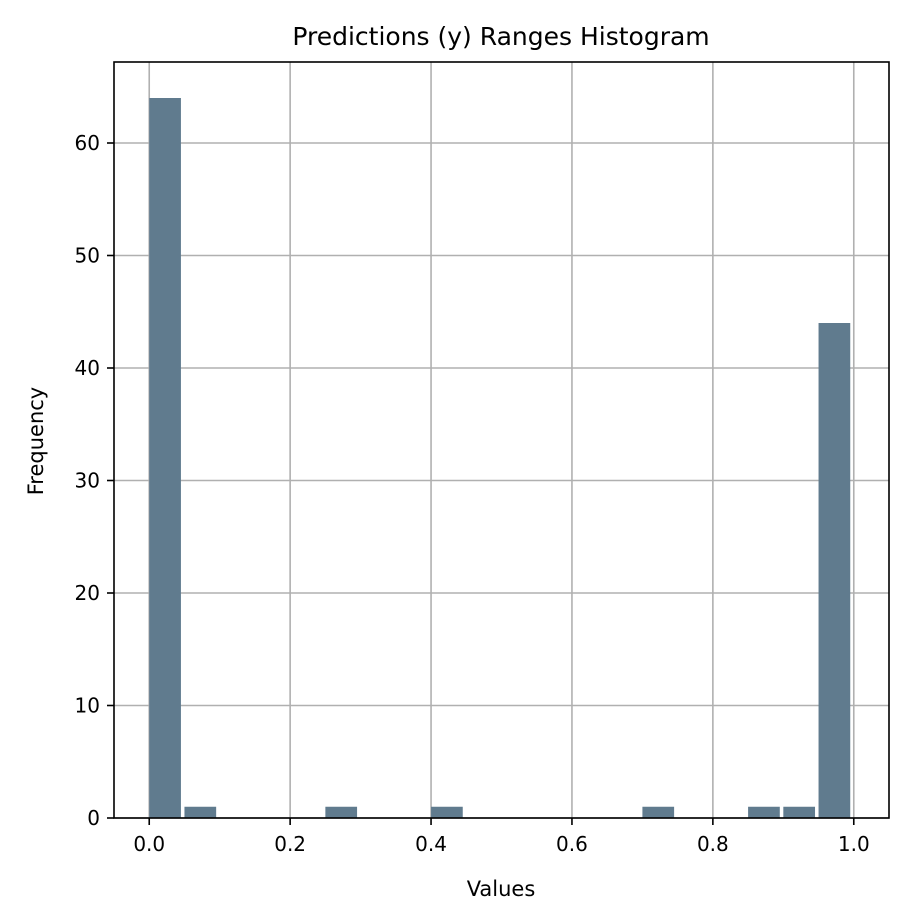 This screenshot has width=912, height=924. Describe the element at coordinates (87, 481) in the screenshot. I see `y-tick-label: 30` at that location.